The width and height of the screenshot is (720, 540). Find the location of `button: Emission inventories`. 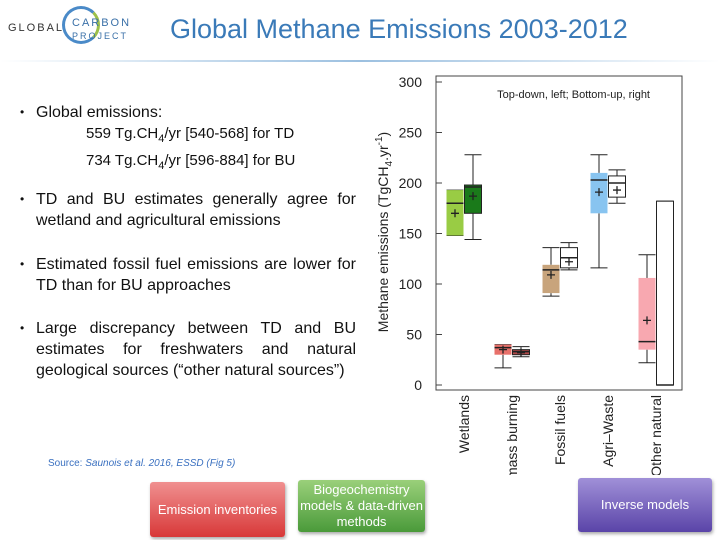

button: Emission inventories is located at coordinates (217, 509).